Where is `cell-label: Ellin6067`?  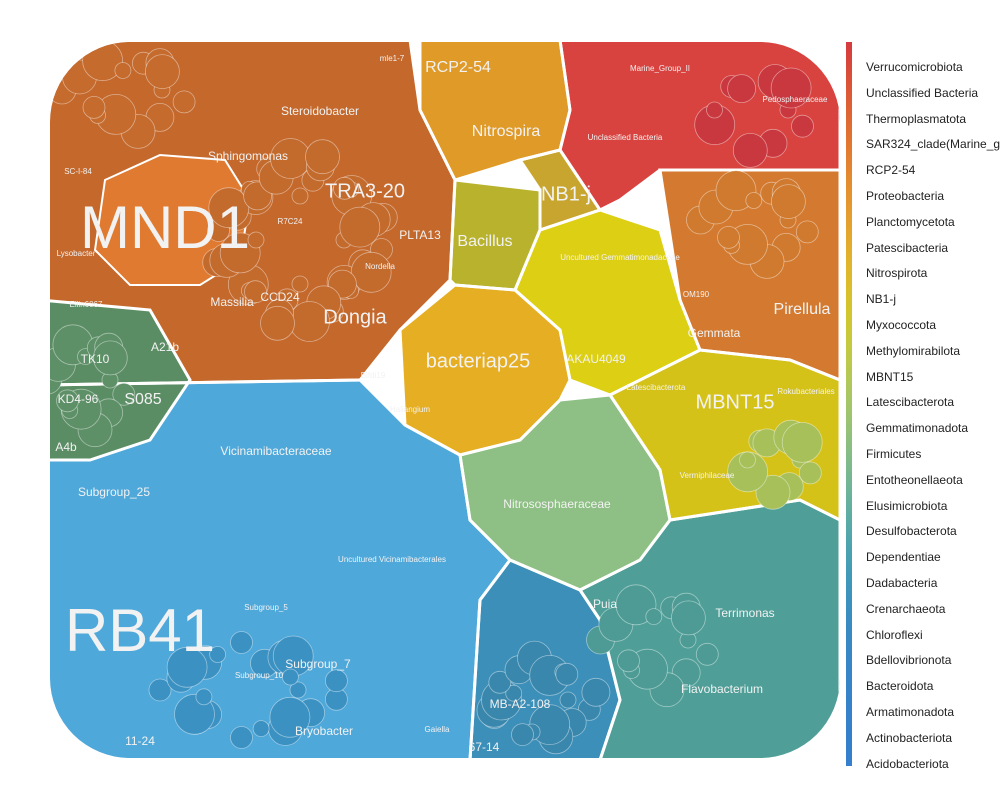 cell-label: Ellin6067 is located at coordinates (86, 304).